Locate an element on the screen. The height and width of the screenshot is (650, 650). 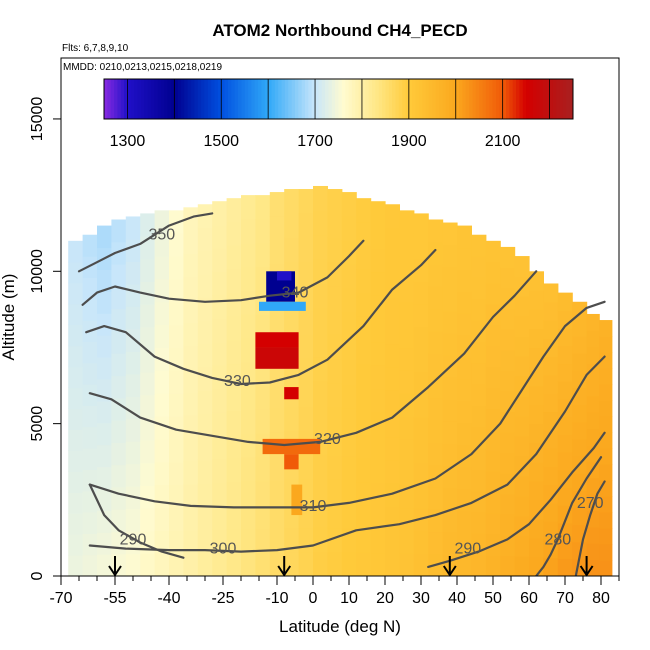
contour-label-280: 280 is located at coordinates (557, 539).